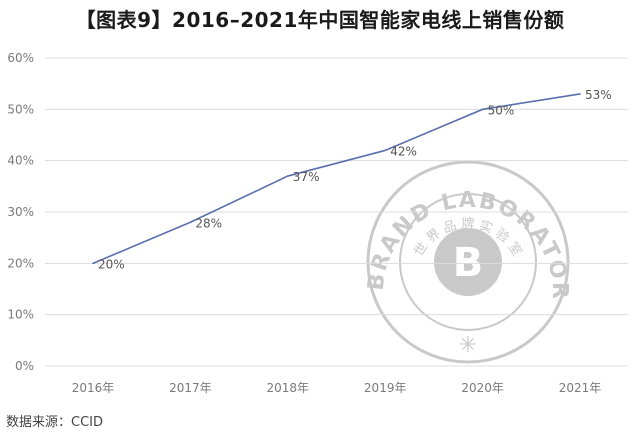 The height and width of the screenshot is (437, 640). I want to click on y-tick-label: 10%, so click(20, 315).